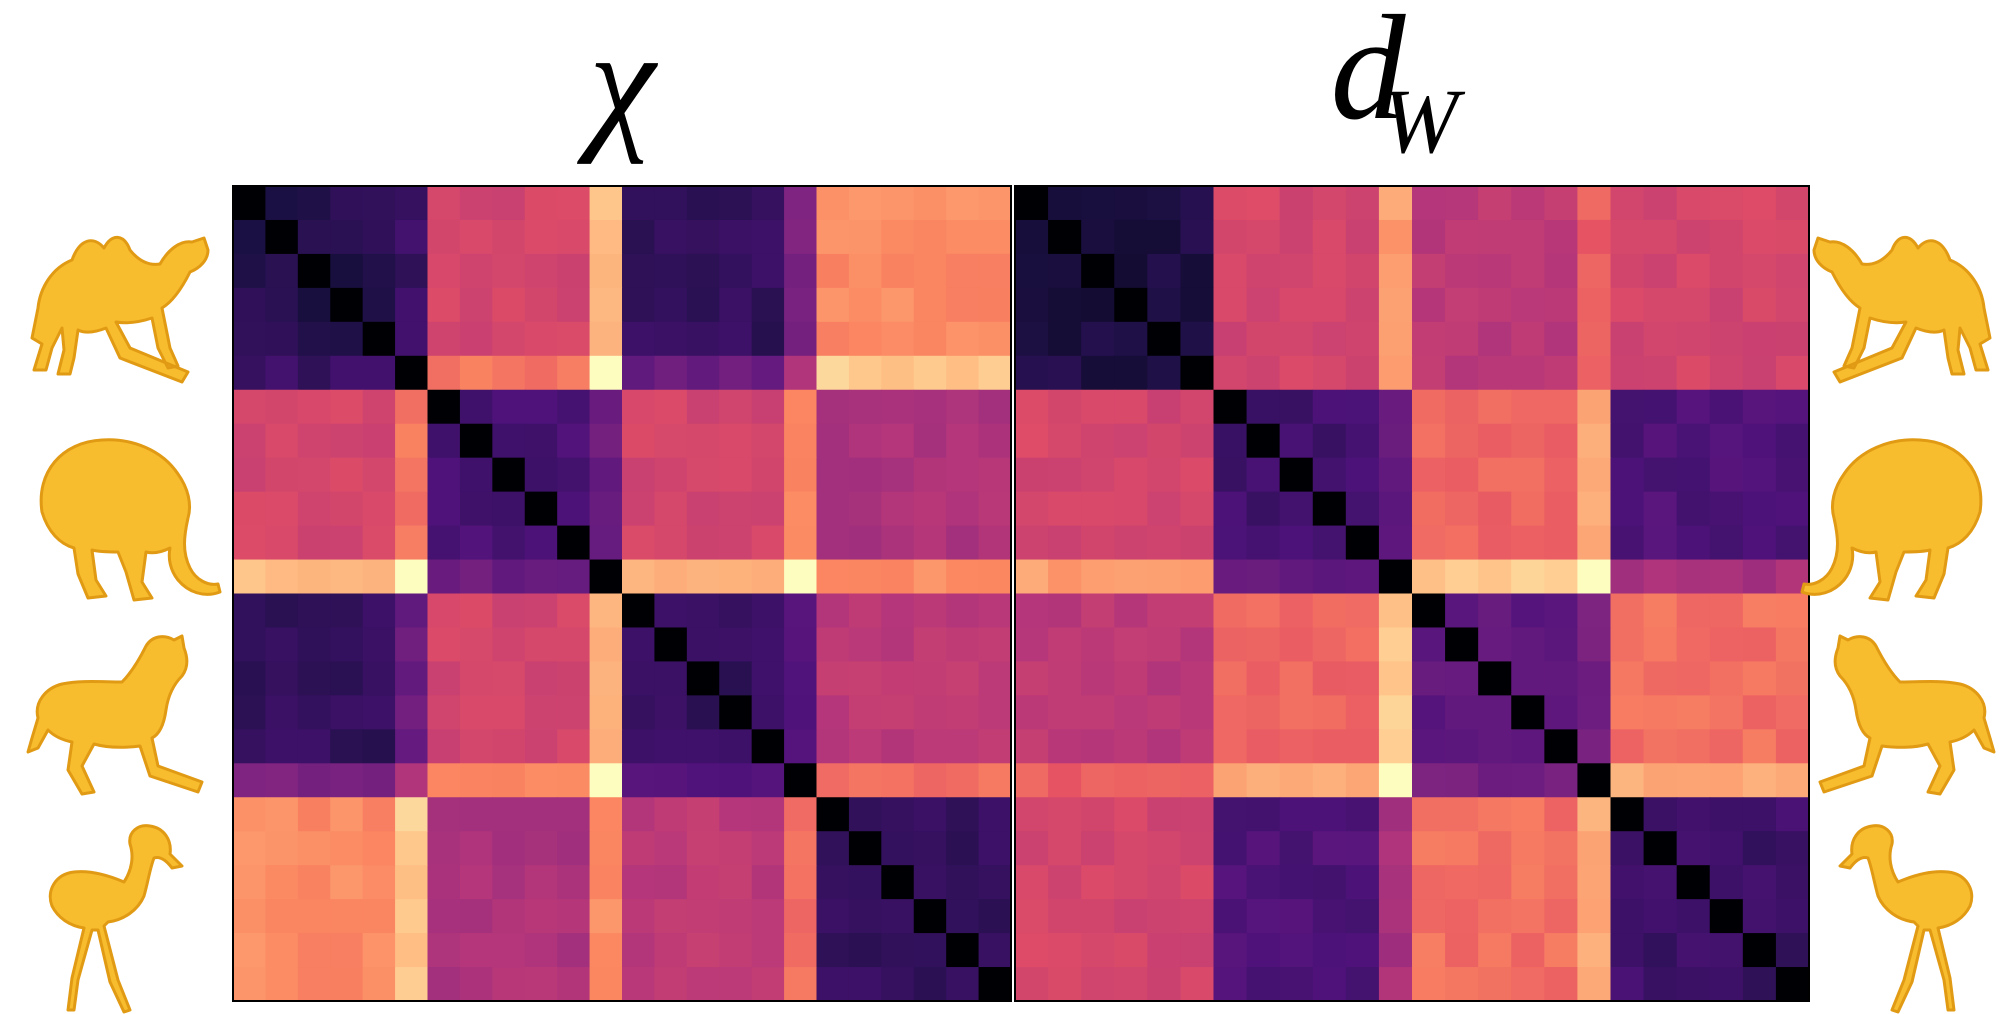 Image resolution: width=2014 pixels, height=1014 pixels. Describe the element at coordinates (115, 715) in the screenshot. I see `horse-silhouette` at that location.